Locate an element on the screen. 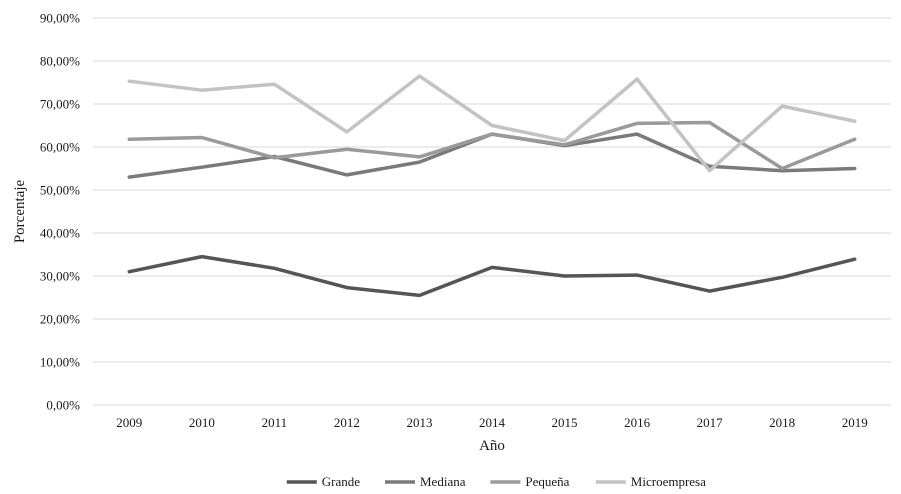 The height and width of the screenshot is (494, 901). legend-label: Microempresa is located at coordinates (668, 481).